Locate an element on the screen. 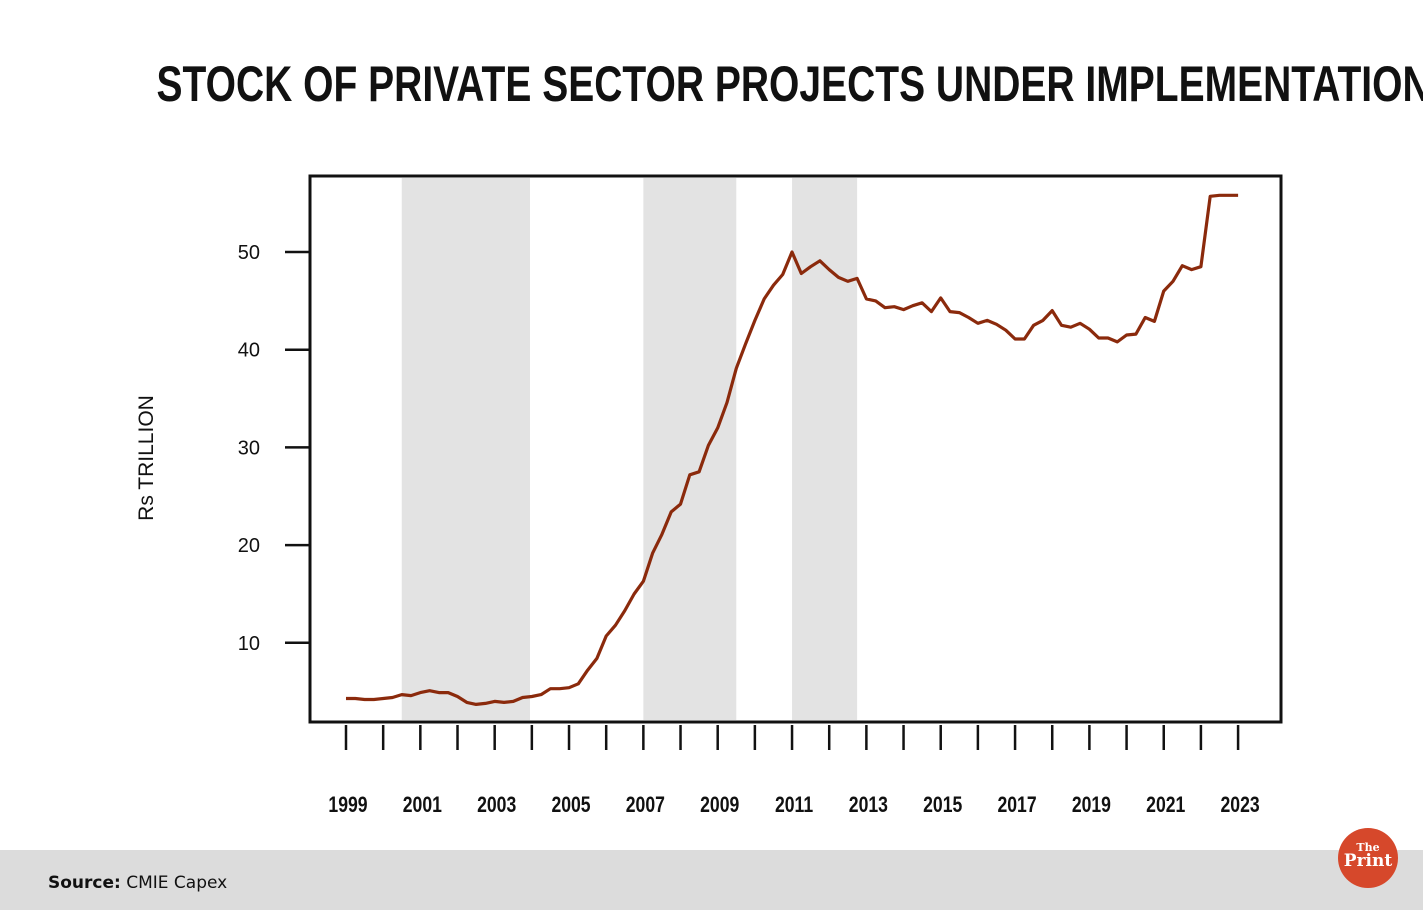 This screenshot has height=910, width=1423. y-tick-label: 10 is located at coordinates (249, 644).